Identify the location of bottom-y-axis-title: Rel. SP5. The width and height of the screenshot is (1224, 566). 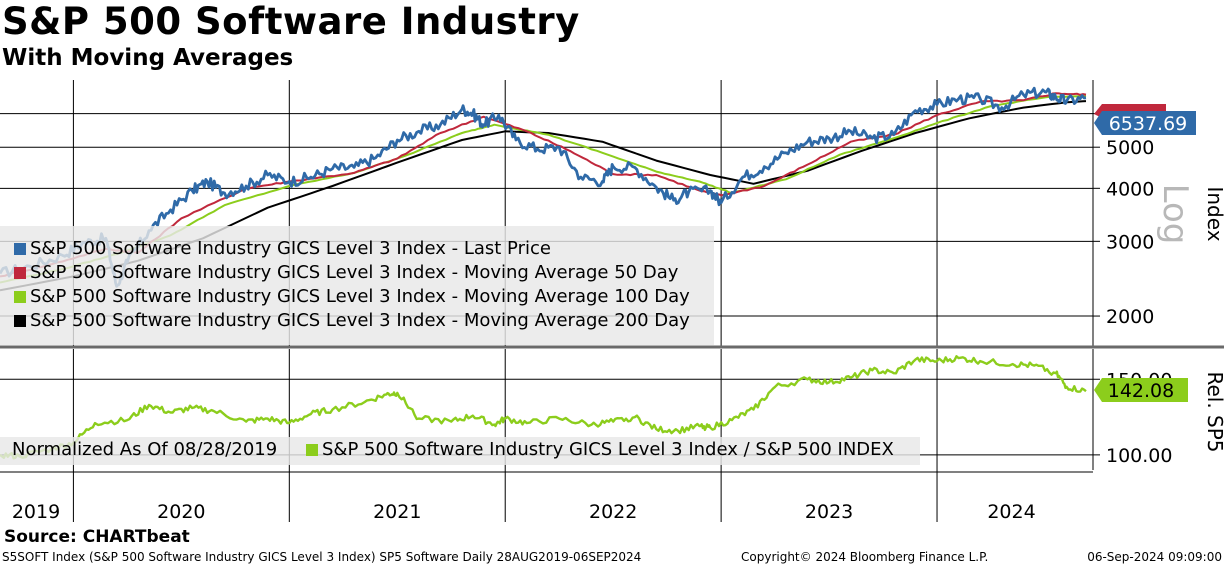
(1213, 411).